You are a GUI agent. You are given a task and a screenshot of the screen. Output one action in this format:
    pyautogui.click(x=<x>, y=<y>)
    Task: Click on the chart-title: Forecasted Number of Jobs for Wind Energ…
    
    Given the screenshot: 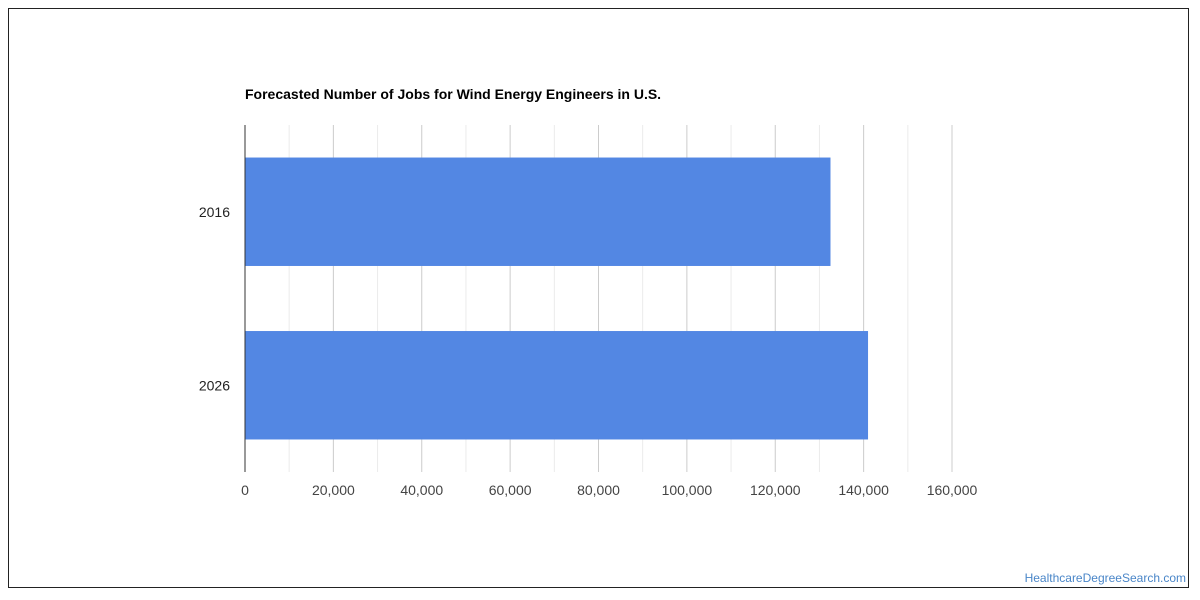 What is the action you would take?
    pyautogui.click(x=453, y=94)
    